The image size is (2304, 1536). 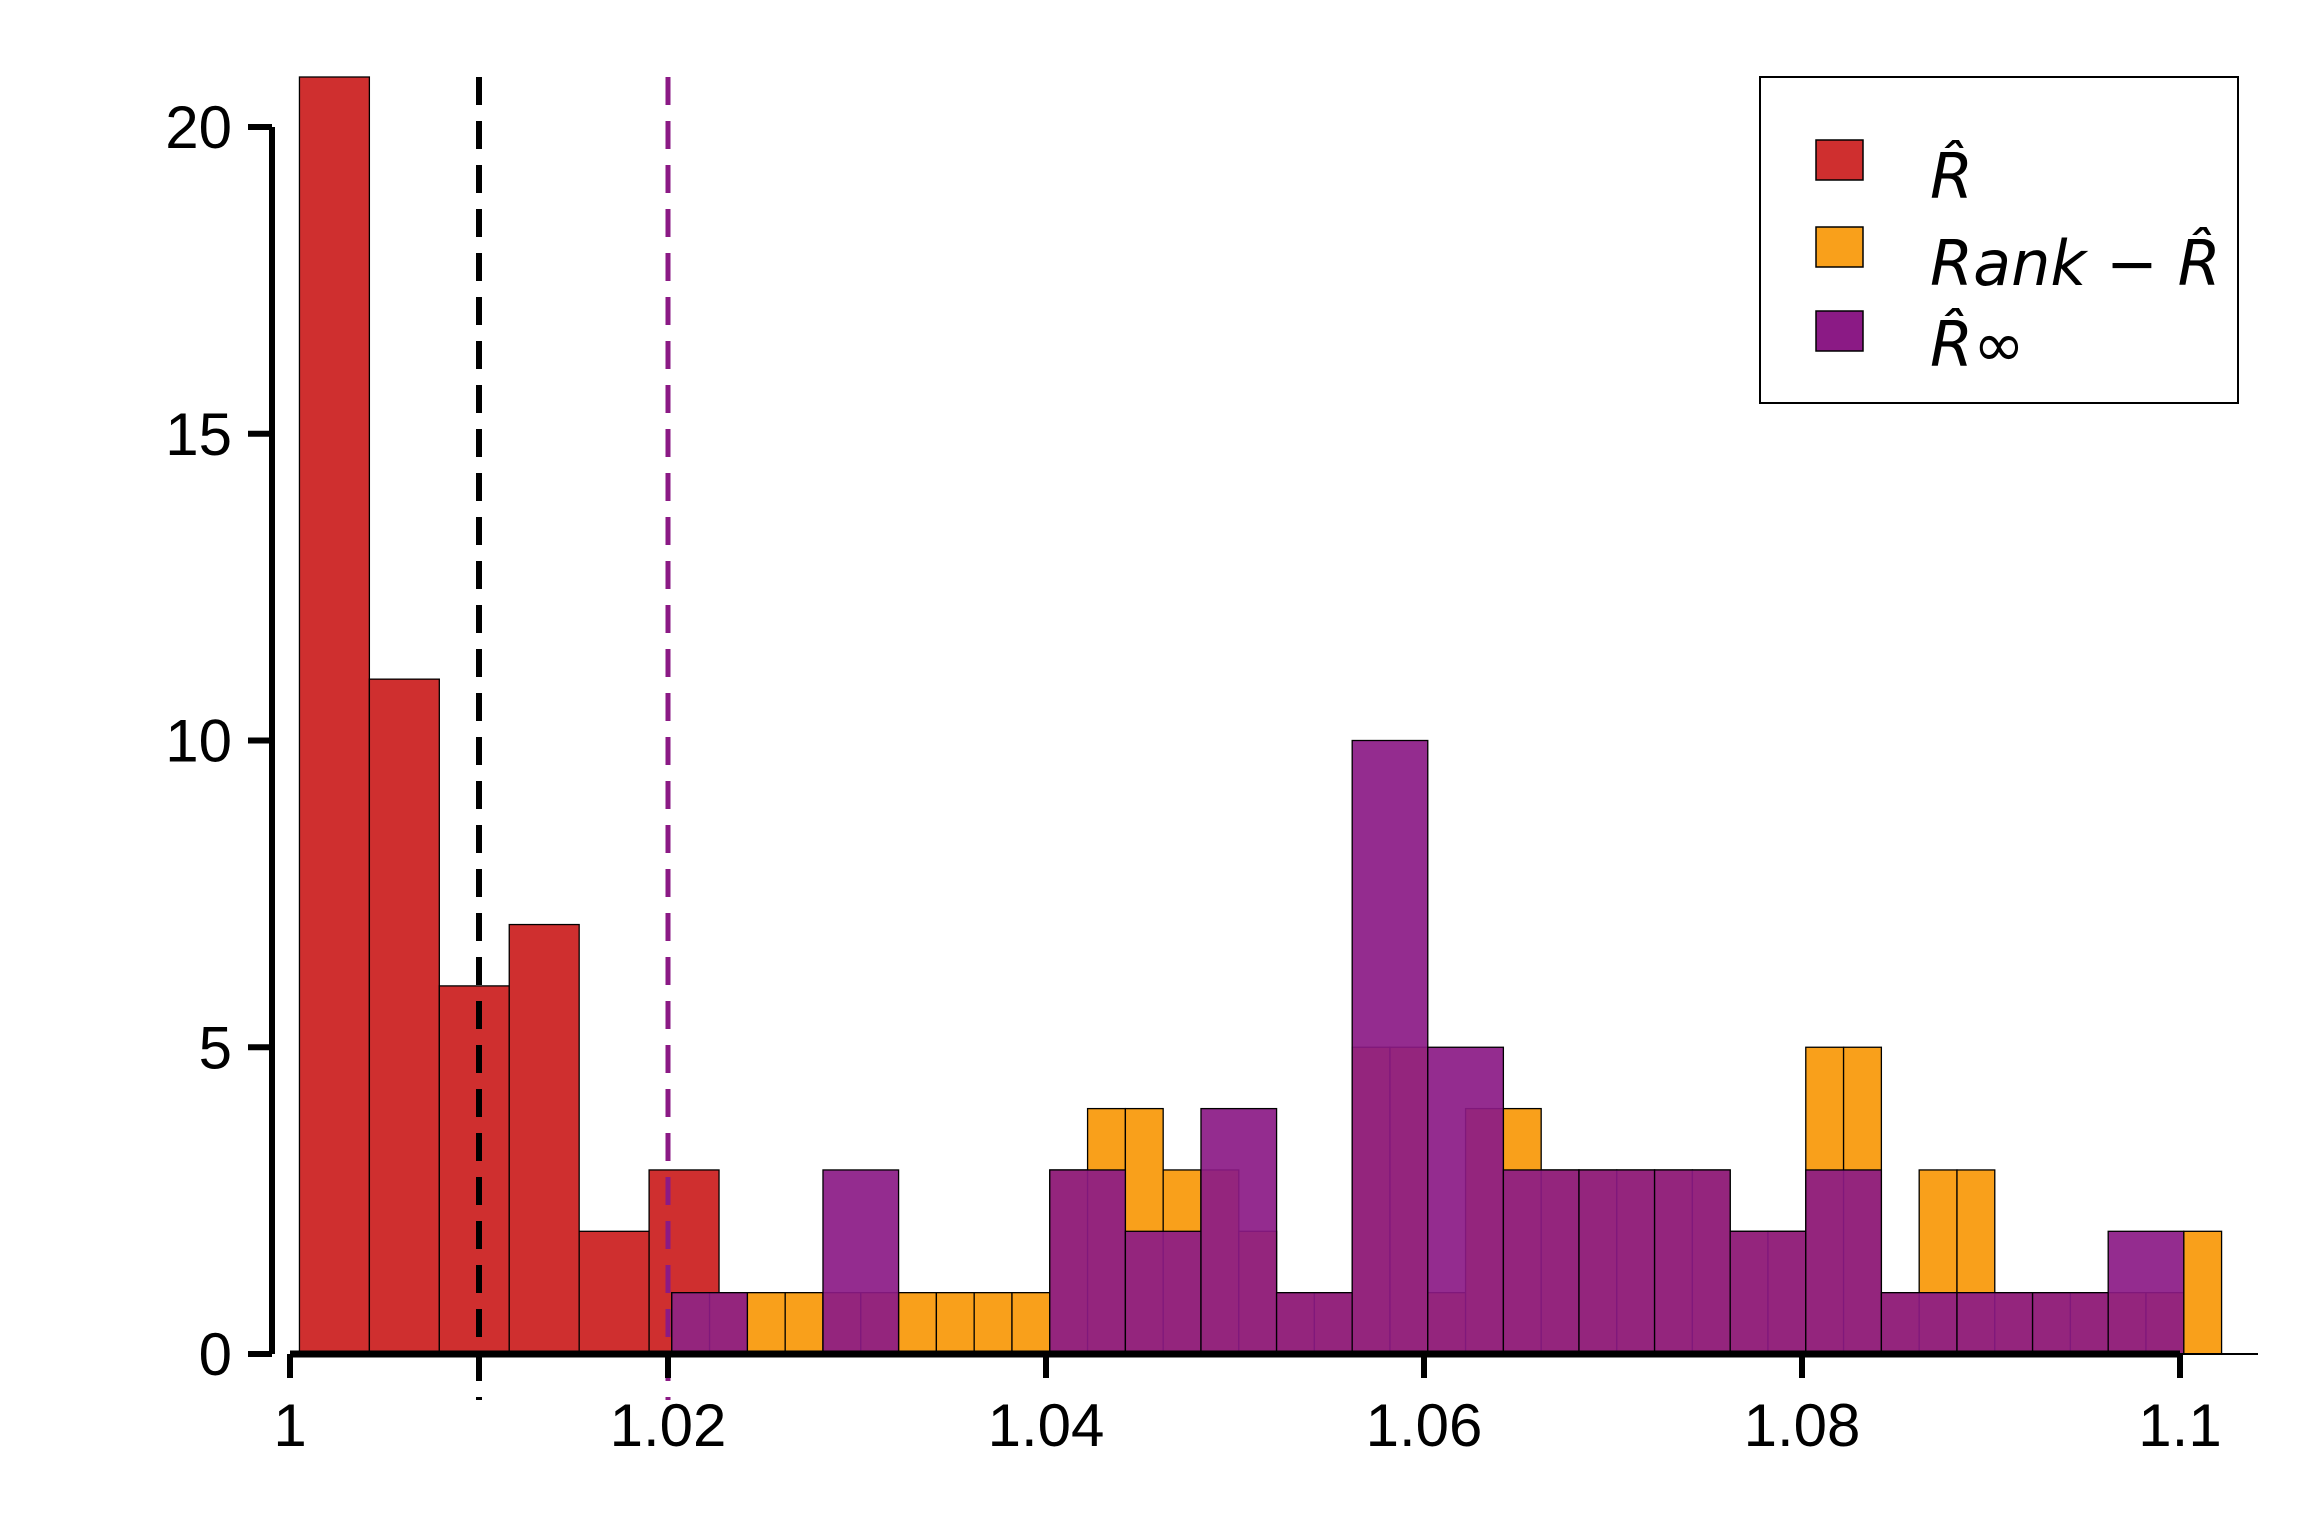 I want to click on legend-label-r-hat: R̂, so click(x=1951, y=176).